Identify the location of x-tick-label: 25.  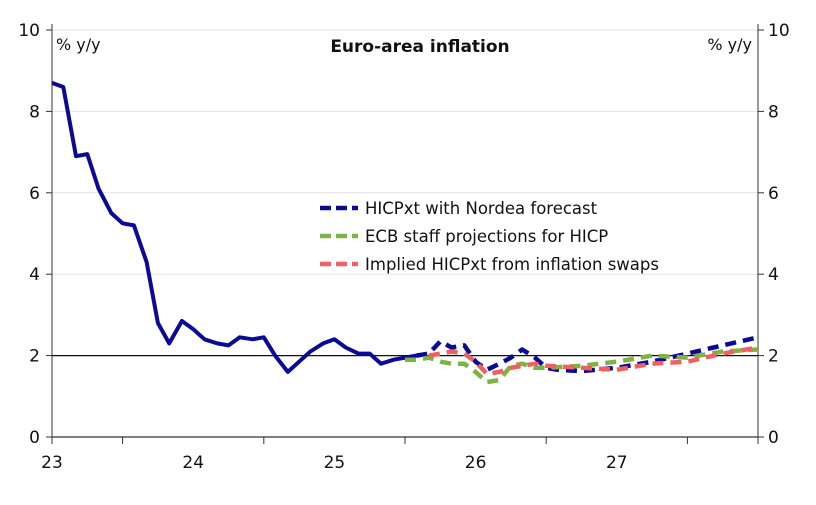
(335, 463).